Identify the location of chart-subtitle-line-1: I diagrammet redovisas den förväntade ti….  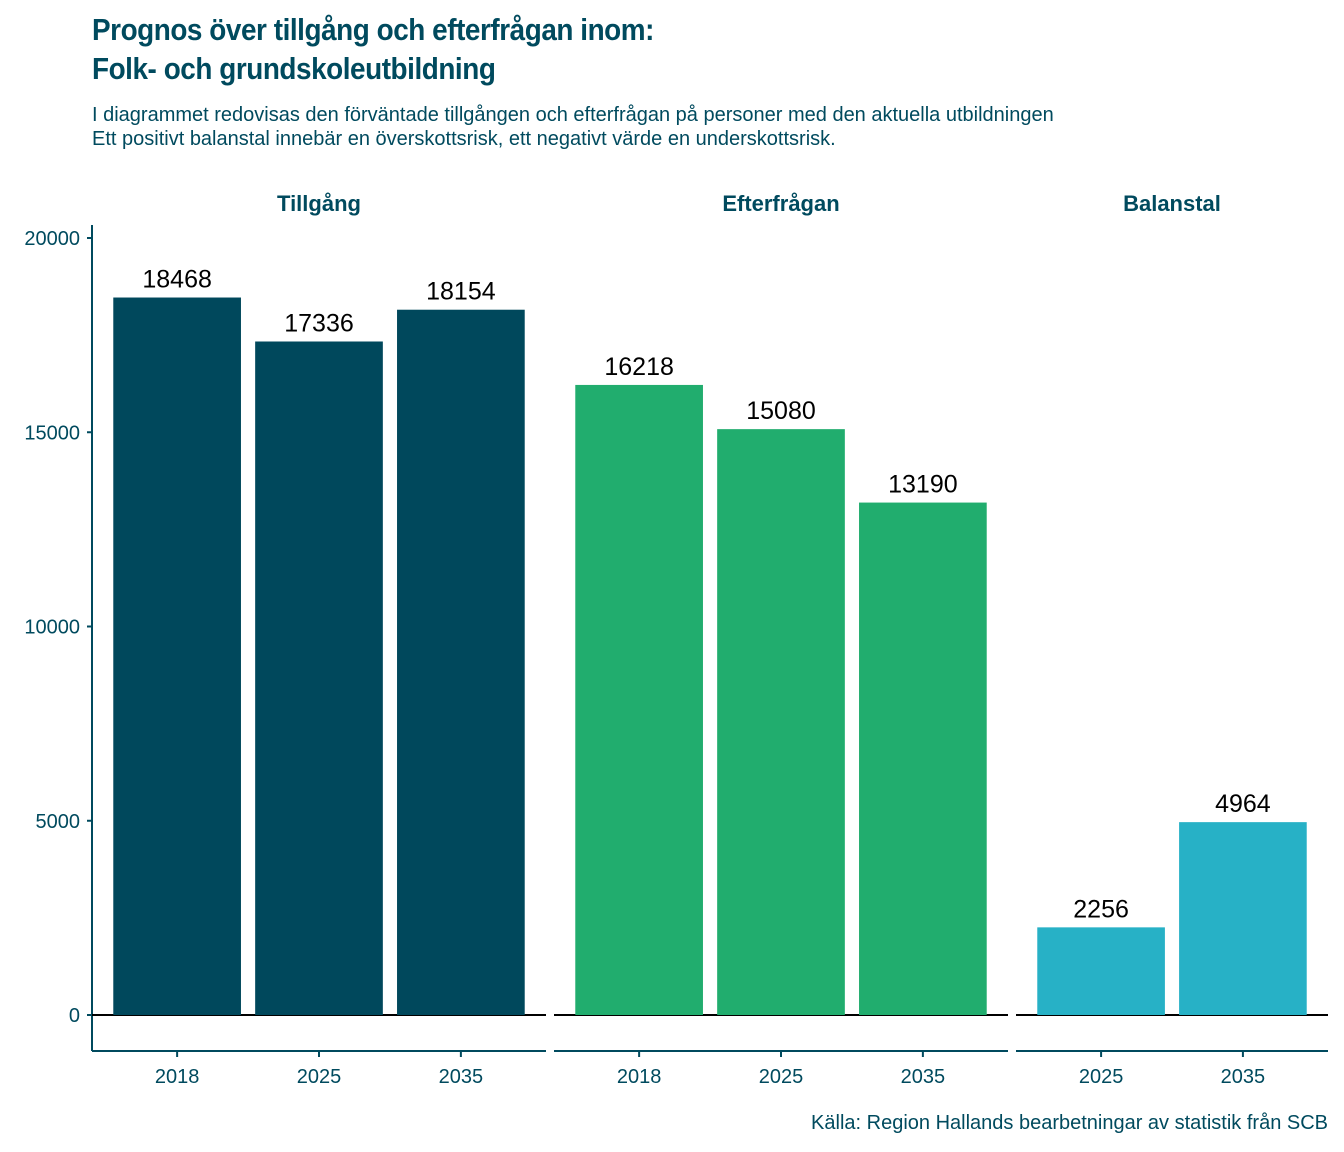
(573, 115).